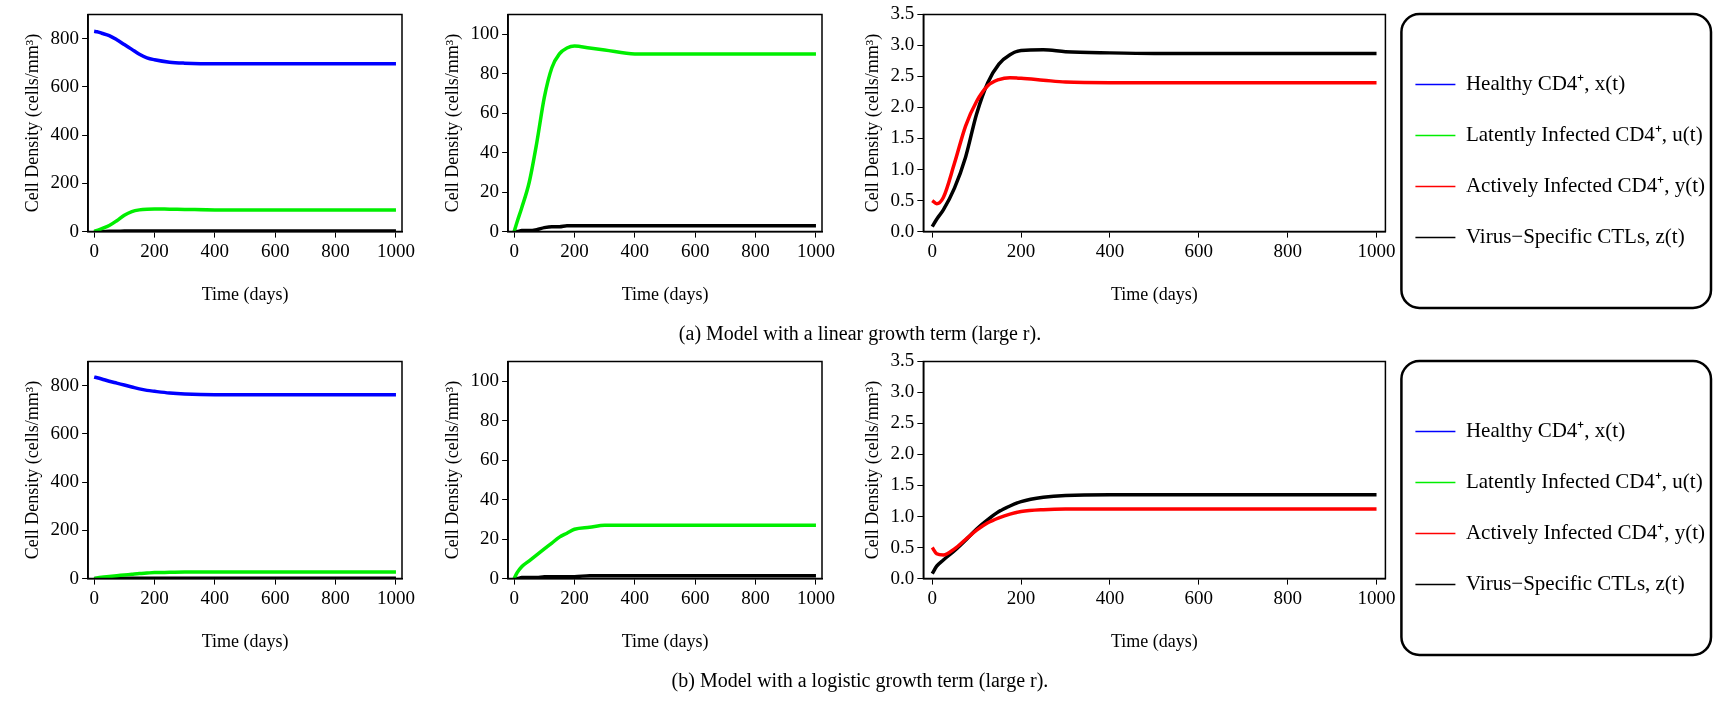 The height and width of the screenshot is (713, 1721). I want to click on y-tick-label: 100, so click(485, 33).